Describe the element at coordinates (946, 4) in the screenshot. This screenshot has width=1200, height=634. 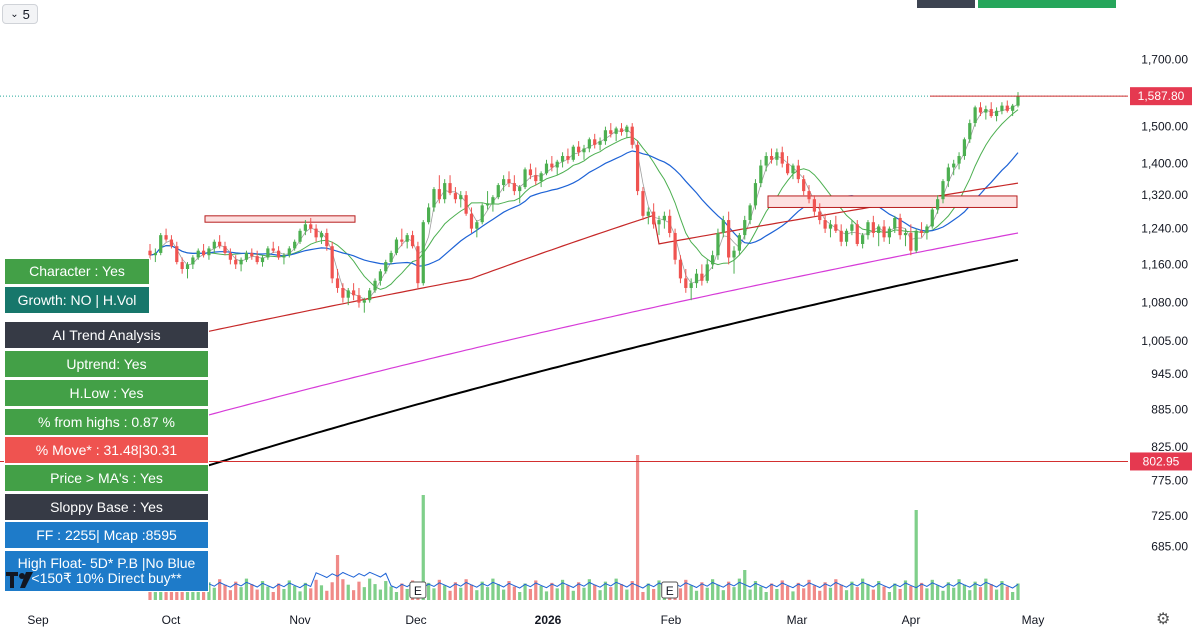
I see `top-toolbar-button` at that location.